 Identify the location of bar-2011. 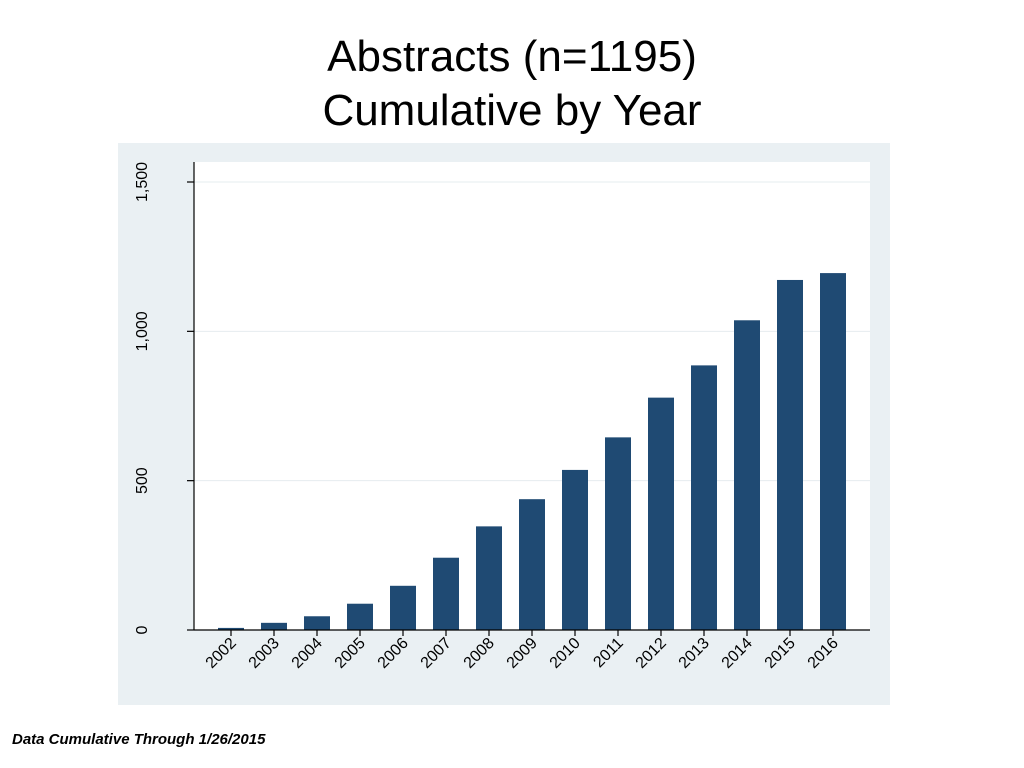
(618, 533).